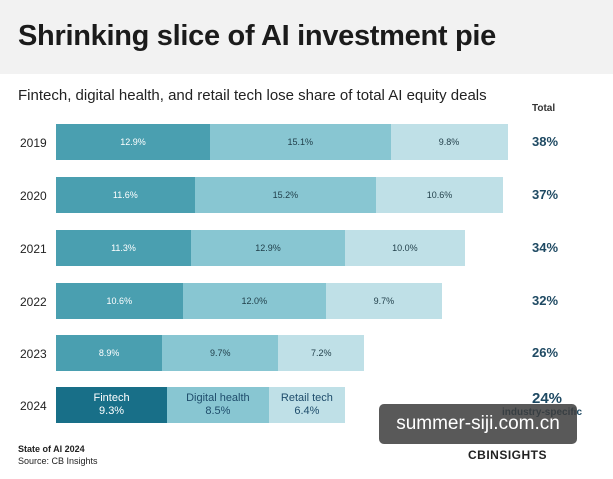 This screenshot has height=479, width=613. Describe the element at coordinates (33, 406) in the screenshot. I see `year-label: 2024` at that location.